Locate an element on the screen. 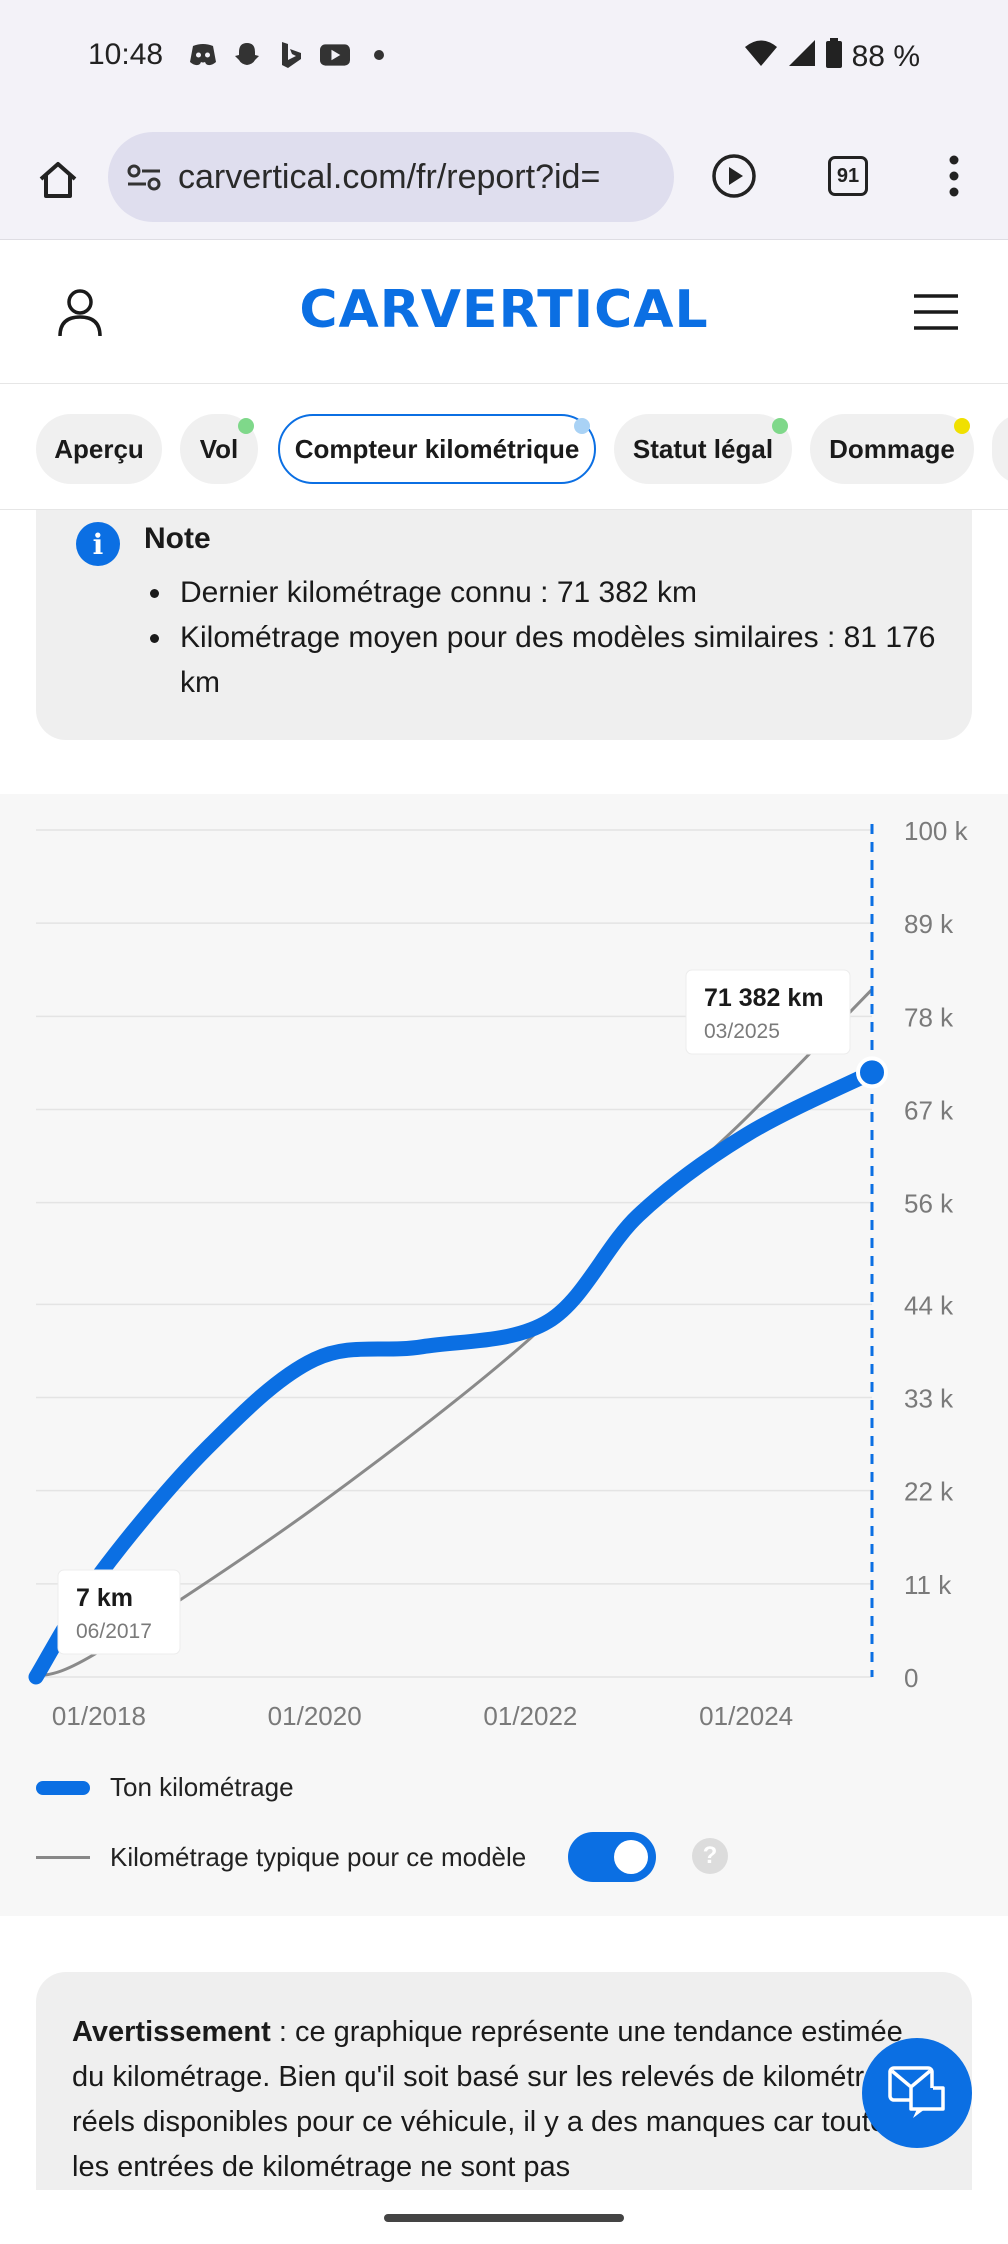 This screenshot has height=2244, width=1008. discord-icon is located at coordinates (203, 55).